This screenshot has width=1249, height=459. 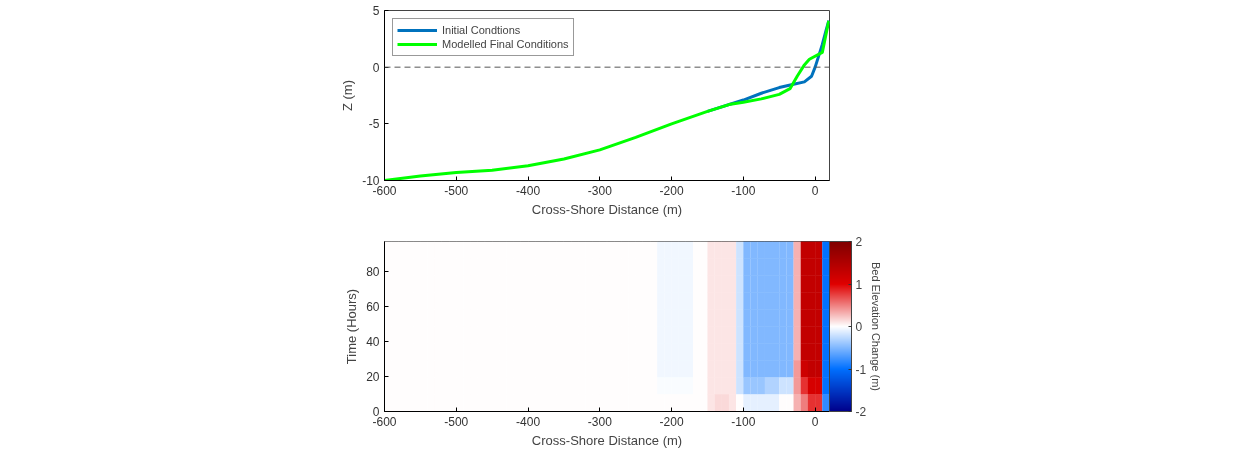 What do you see at coordinates (374, 124) in the screenshot?
I see `y-tick-label: -5` at bounding box center [374, 124].